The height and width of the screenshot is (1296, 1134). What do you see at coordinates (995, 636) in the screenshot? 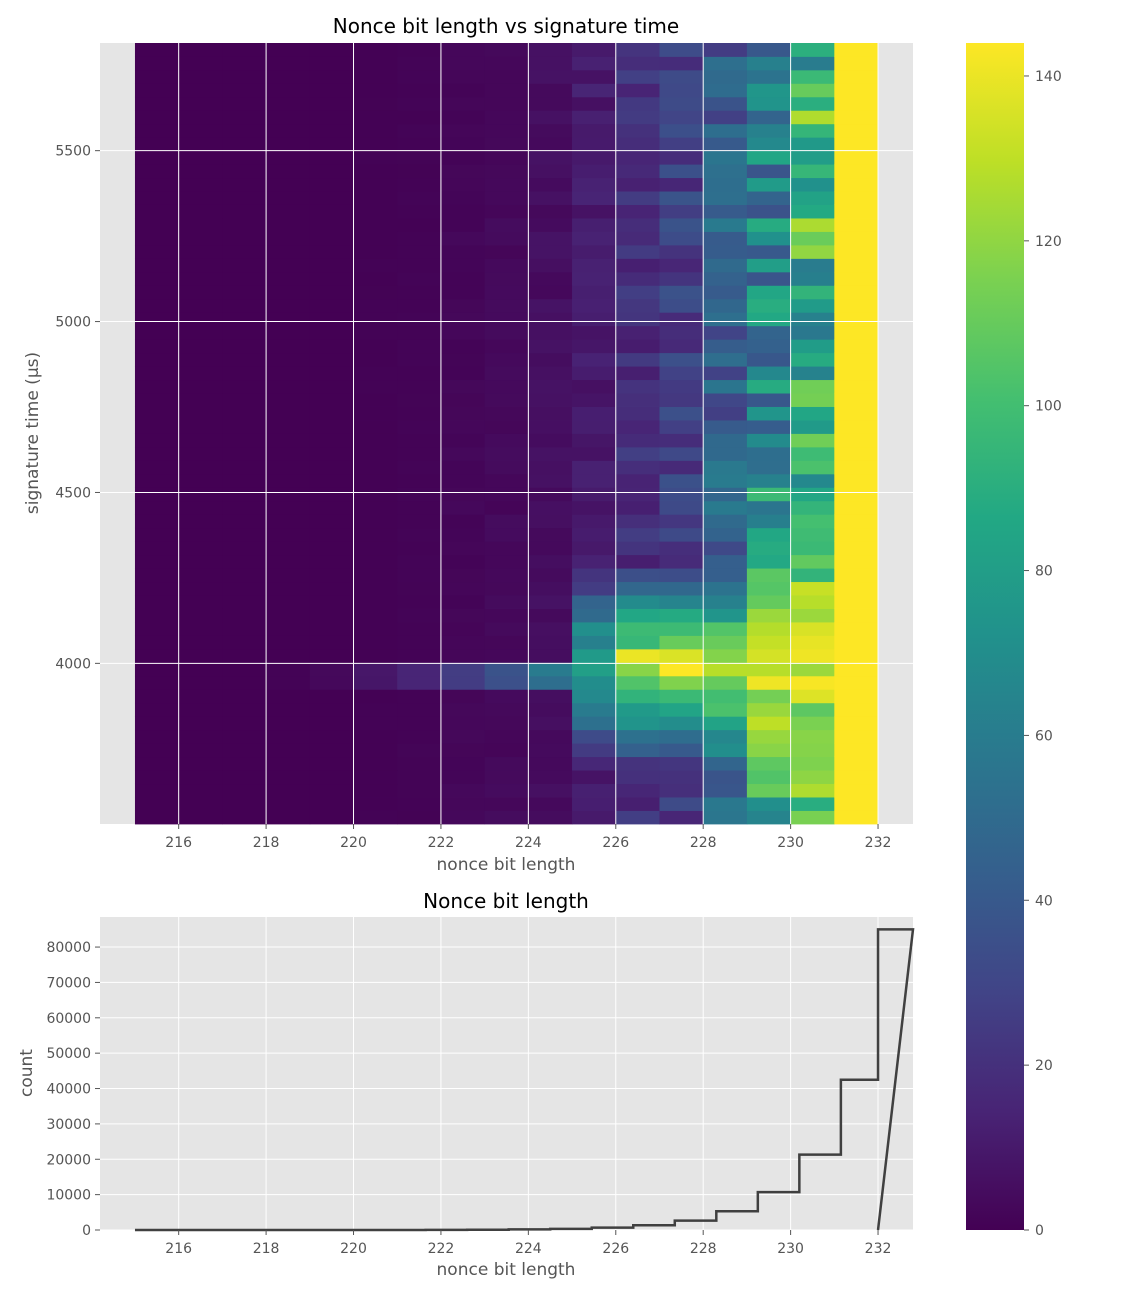
I see `colorbar-gradient` at bounding box center [995, 636].